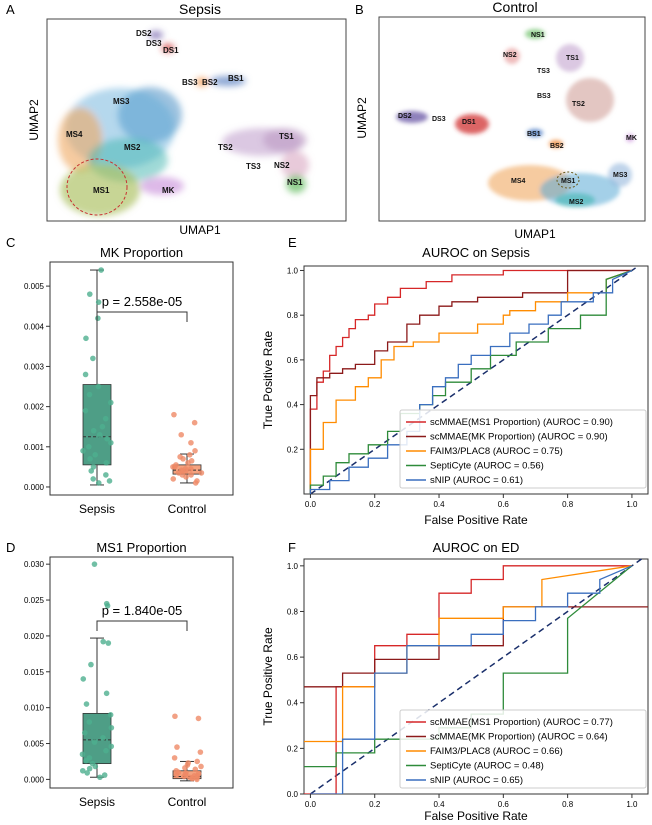 This screenshot has height=825, width=652. I want to click on chart-title: AUROC on Sepsis, so click(476, 252).